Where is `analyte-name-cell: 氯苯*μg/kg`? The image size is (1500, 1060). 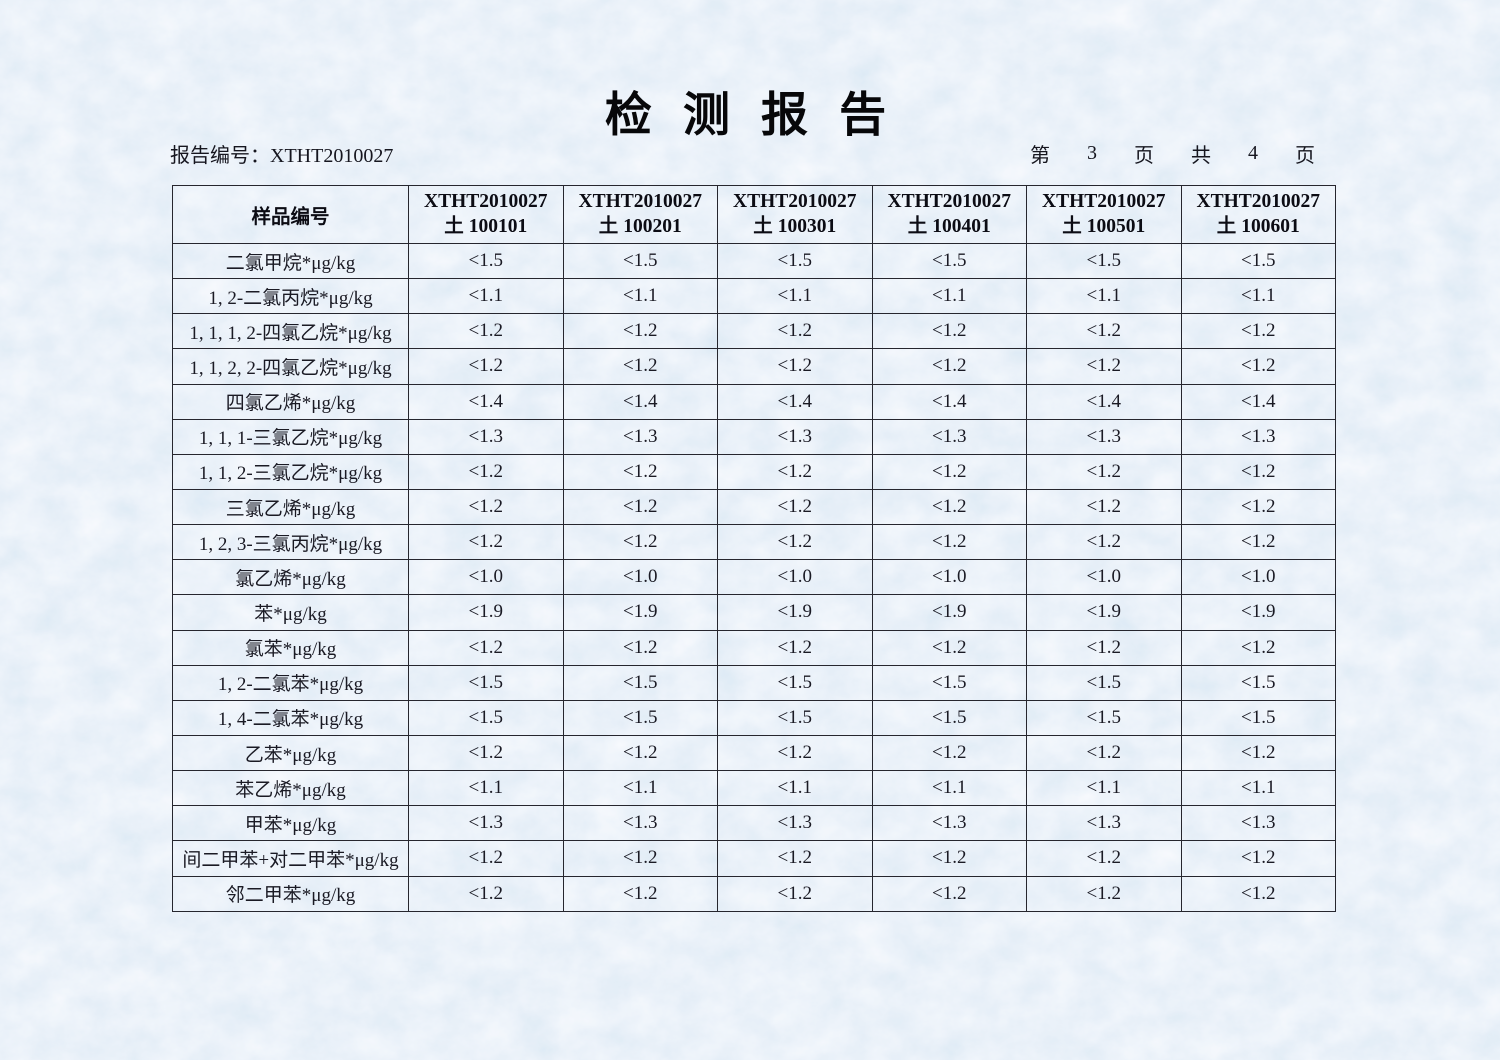
analyte-name-cell: 氯苯*μg/kg is located at coordinates (290, 647).